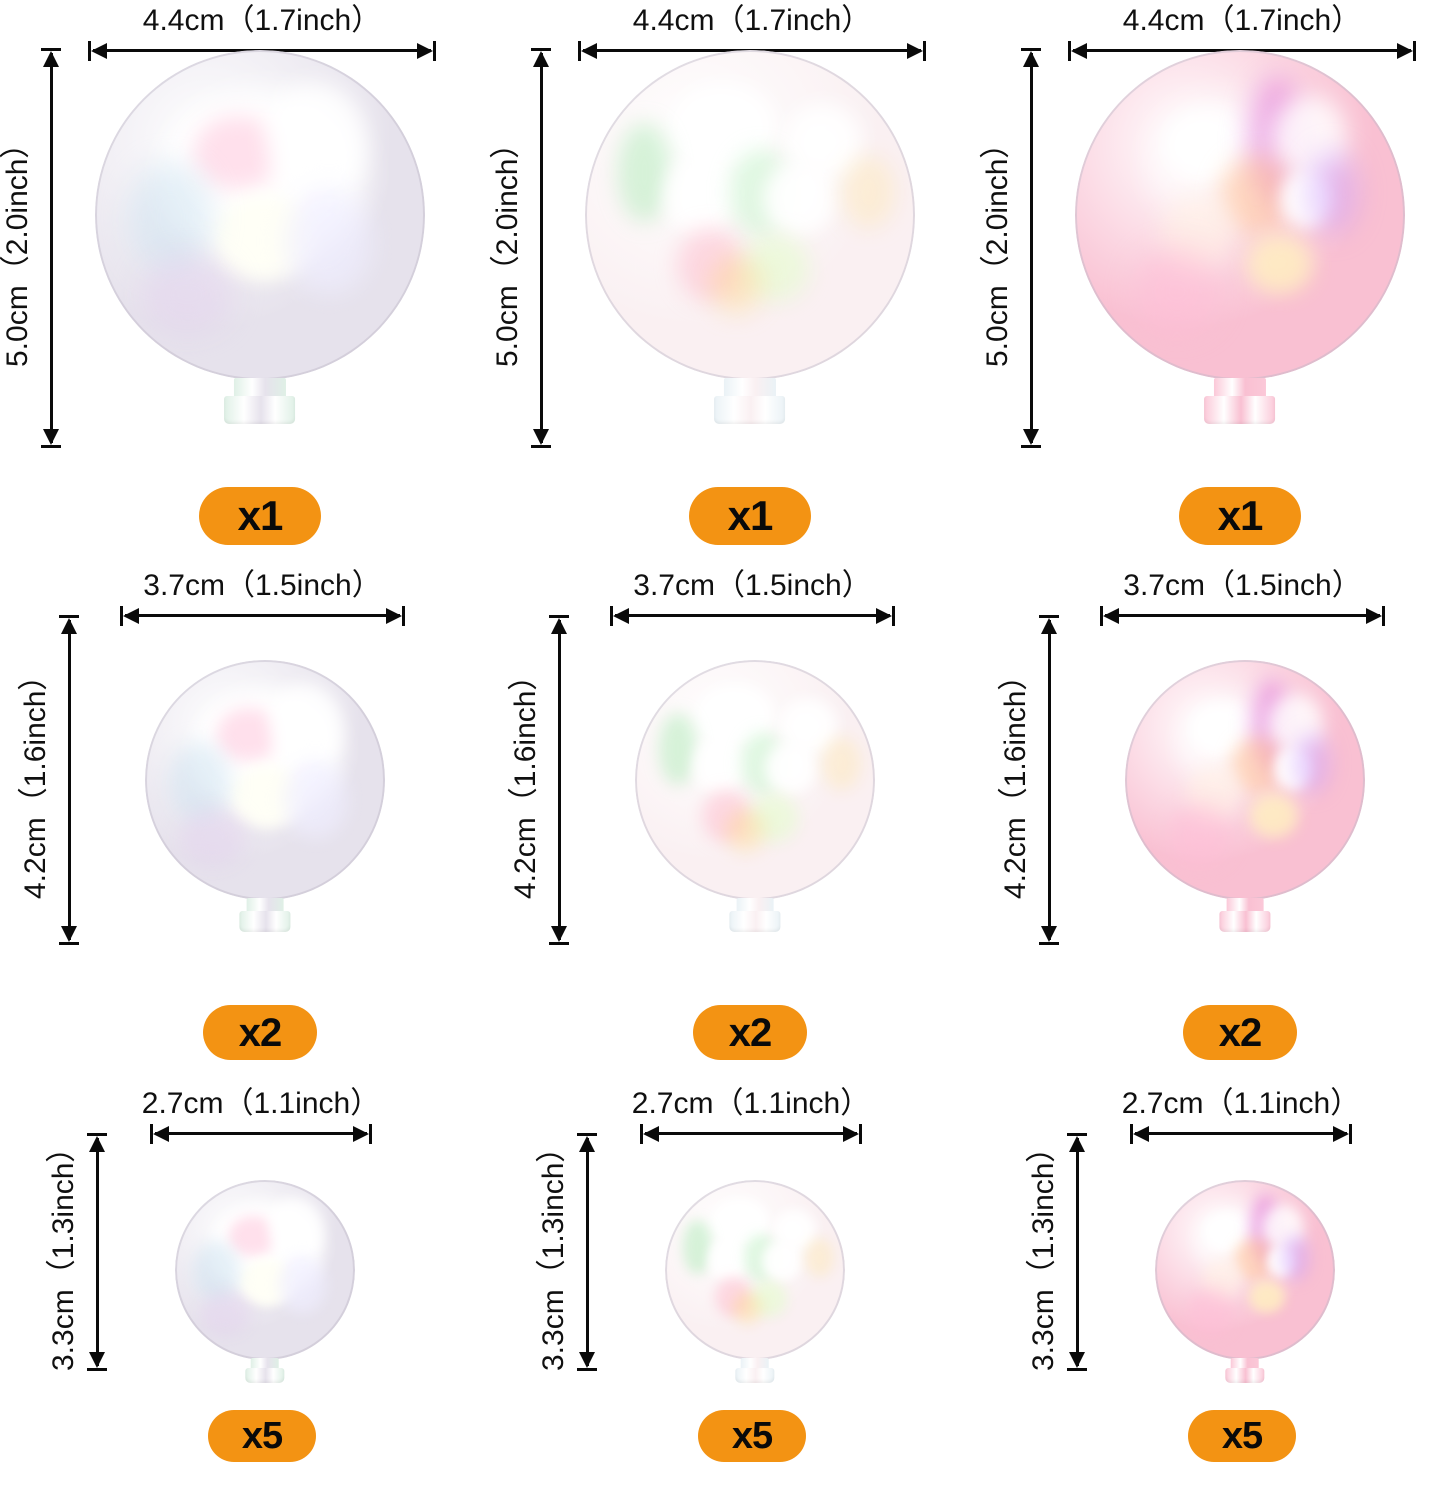 The width and height of the screenshot is (1445, 1488). I want to click on height-dimension: 3.3cm（1.3inch）, so click(77, 1252).